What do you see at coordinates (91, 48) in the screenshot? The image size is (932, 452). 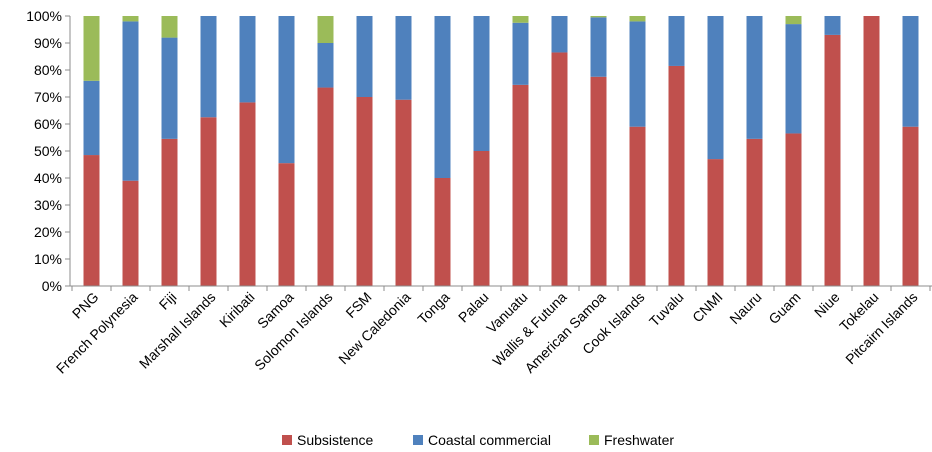 I see `bar-freshwater-png` at bounding box center [91, 48].